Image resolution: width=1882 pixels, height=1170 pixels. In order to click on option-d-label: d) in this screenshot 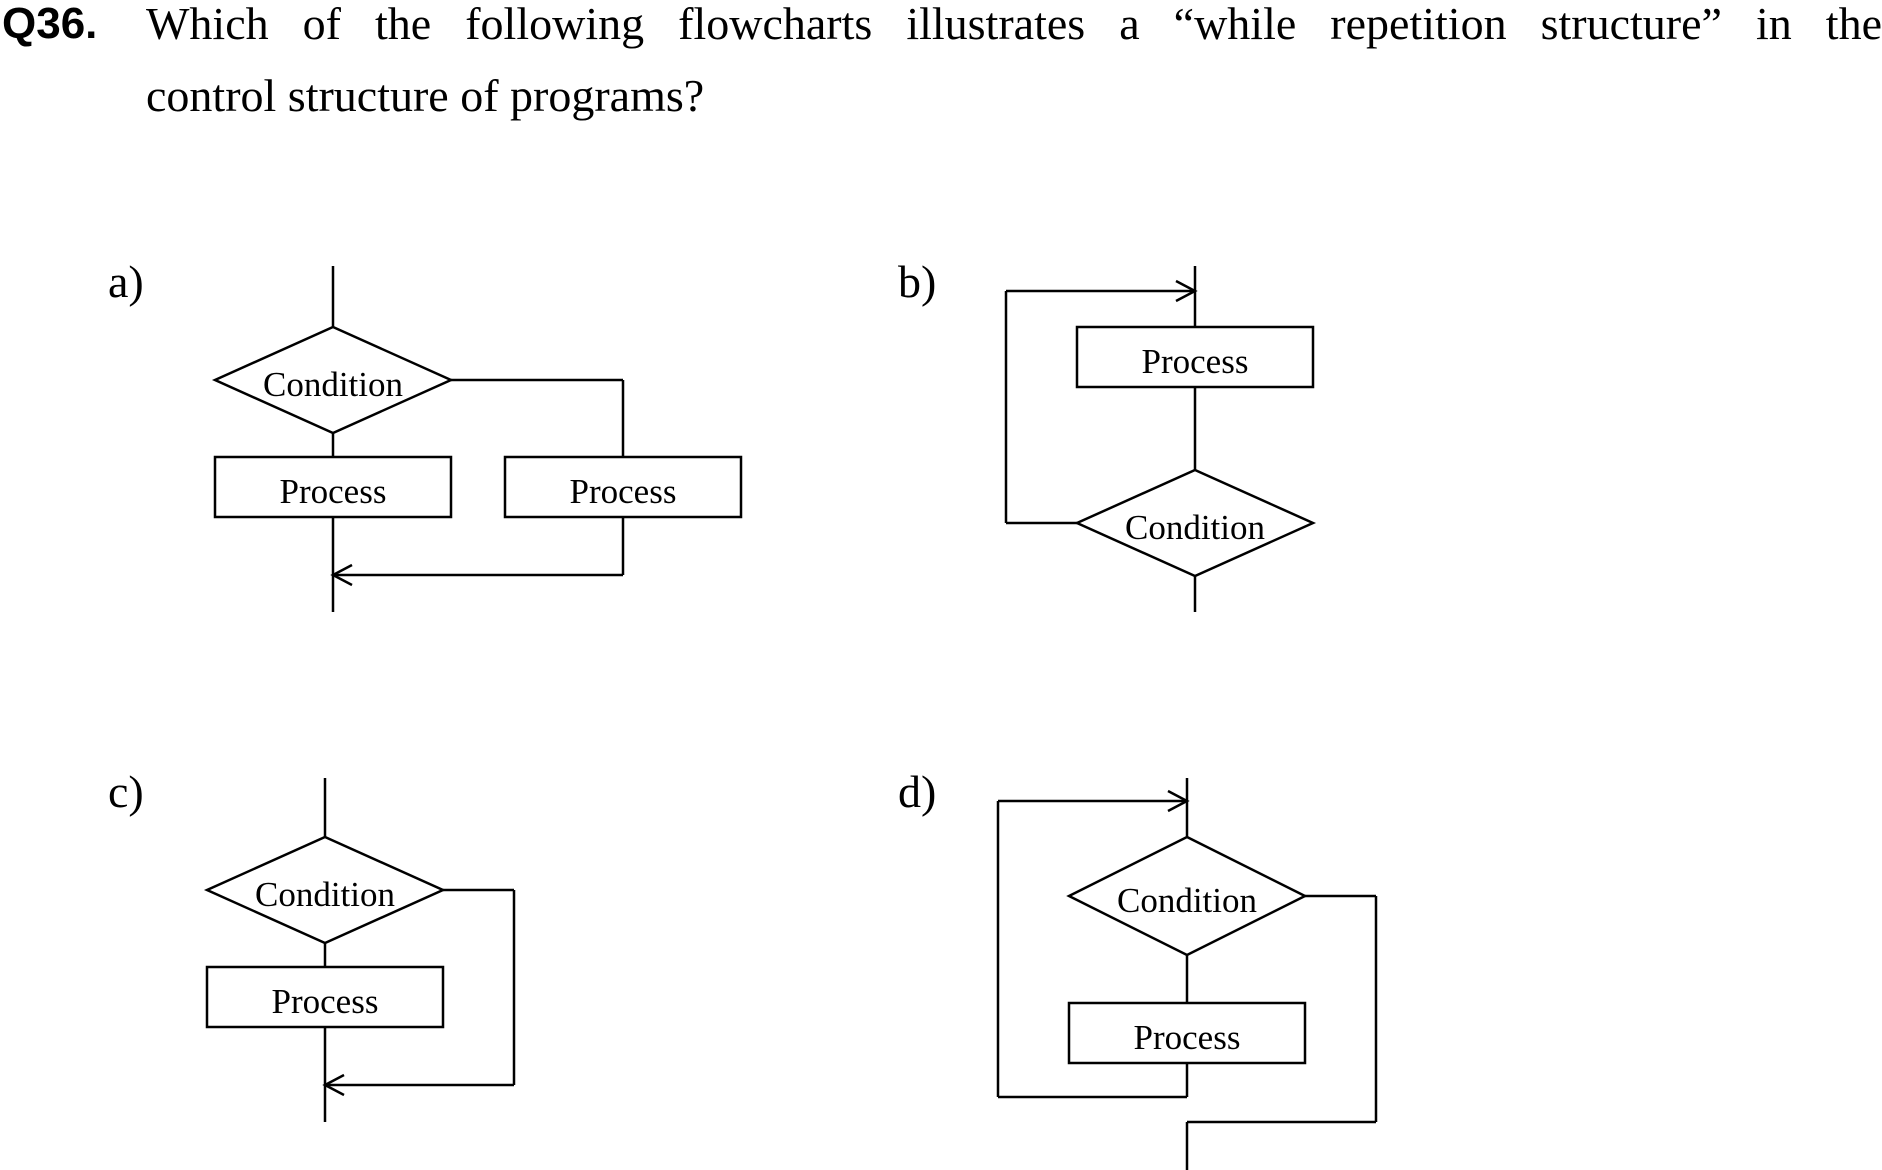, I will do `click(917, 791)`.